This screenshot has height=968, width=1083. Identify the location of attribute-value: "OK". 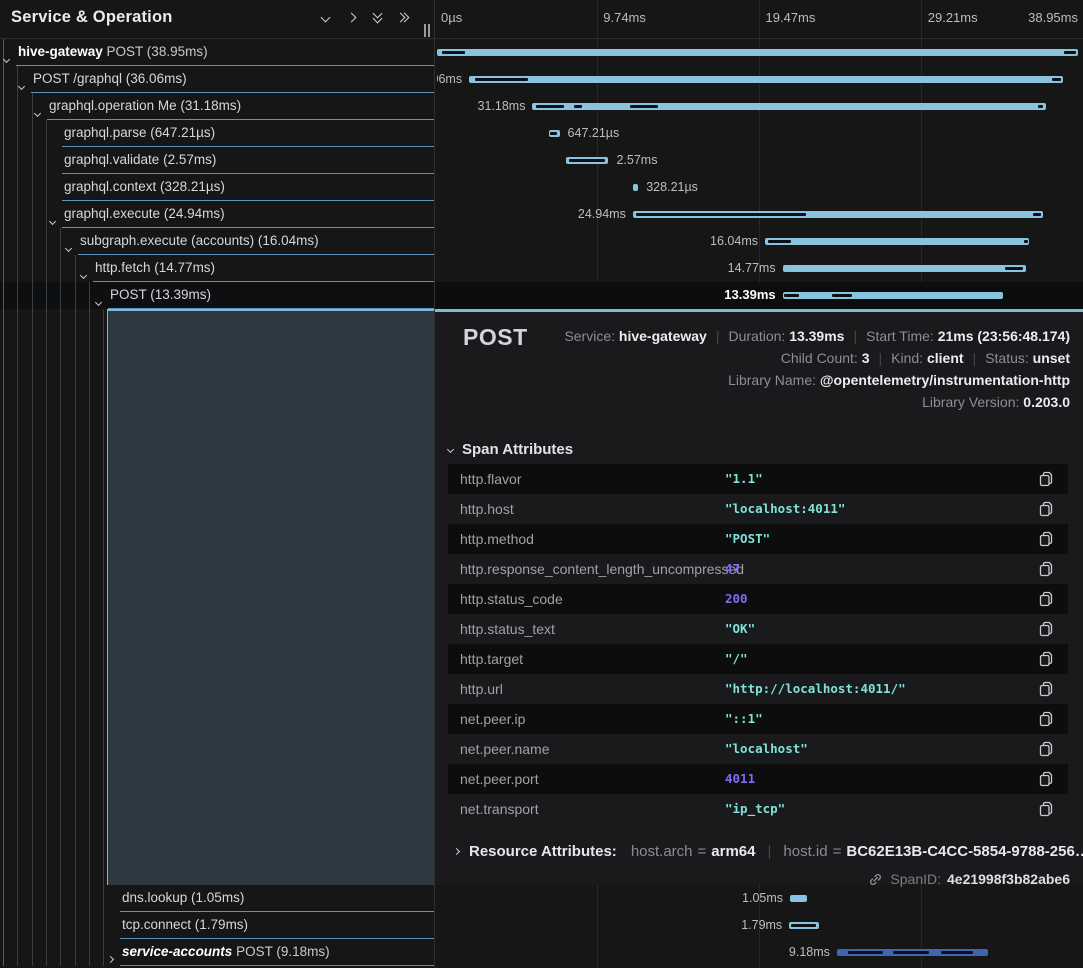
(740, 628).